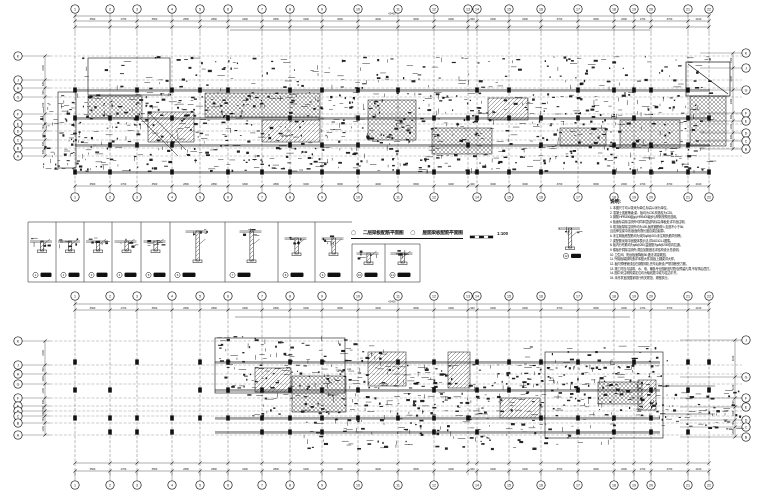 Image resolution: width=760 pixels, height=498 pixels. I want to click on svg-text: 6, so click(228, 485).